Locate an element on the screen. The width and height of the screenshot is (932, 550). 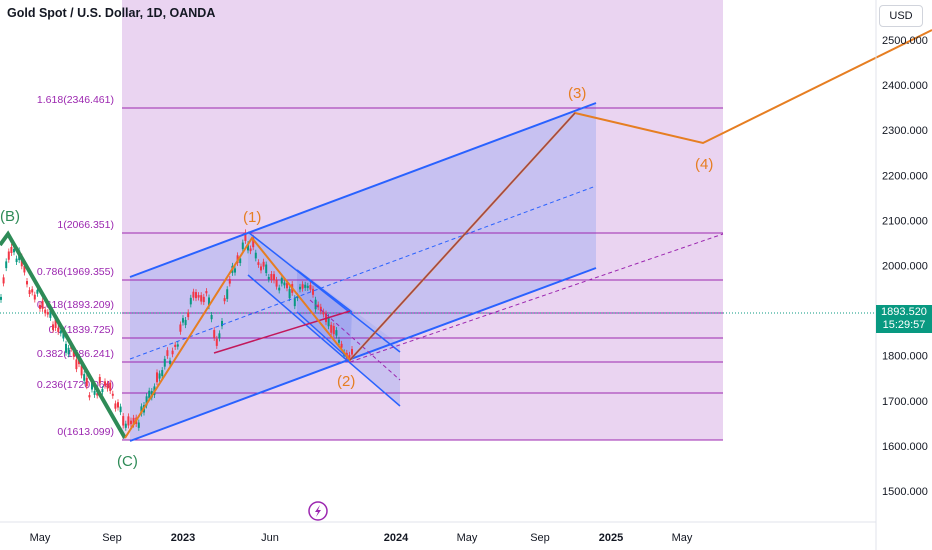
wave-label-4: (4) is located at coordinates (704, 164).